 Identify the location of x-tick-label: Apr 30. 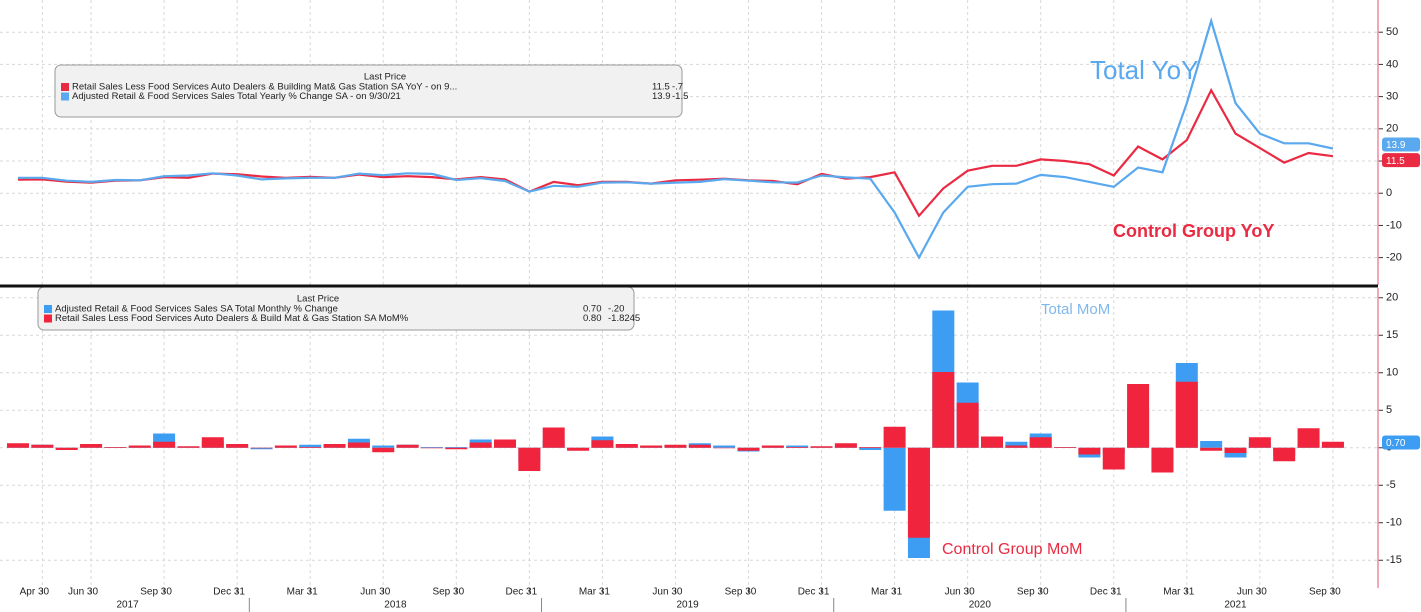
(35, 592).